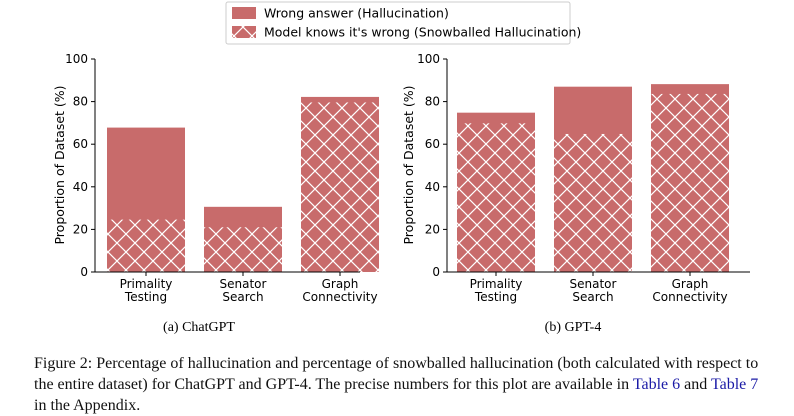  I want to click on legend-swatch-hallucination, so click(244, 13).